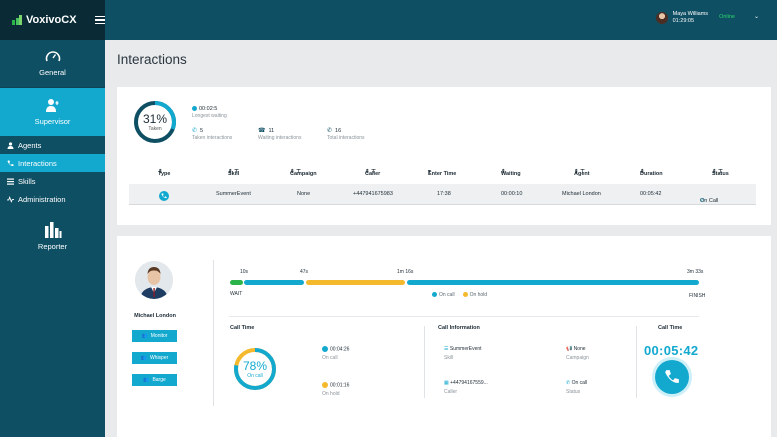  Describe the element at coordinates (262, 131) in the screenshot. I see `phone-hold-icon: ☎` at that location.